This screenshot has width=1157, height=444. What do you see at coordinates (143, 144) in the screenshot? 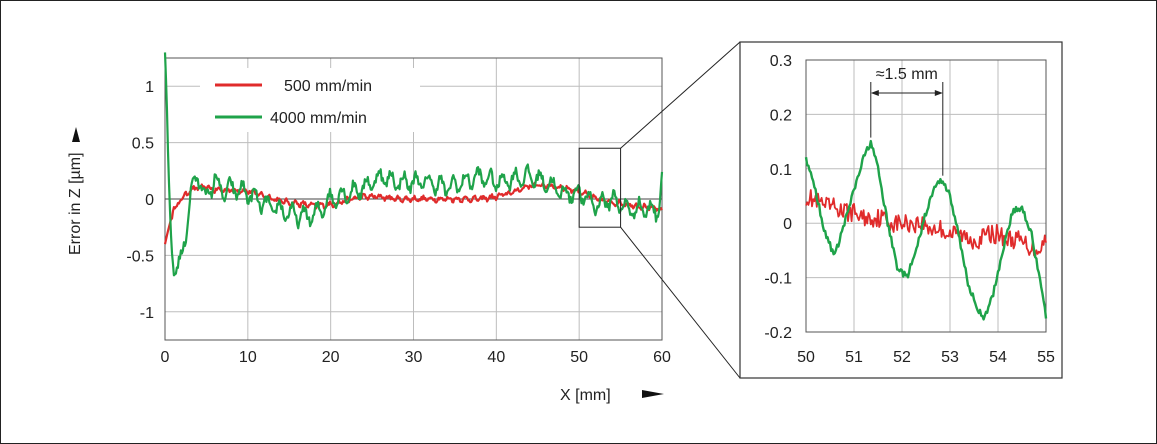
I see `main-y-tick-label: 0.5` at bounding box center [143, 144].